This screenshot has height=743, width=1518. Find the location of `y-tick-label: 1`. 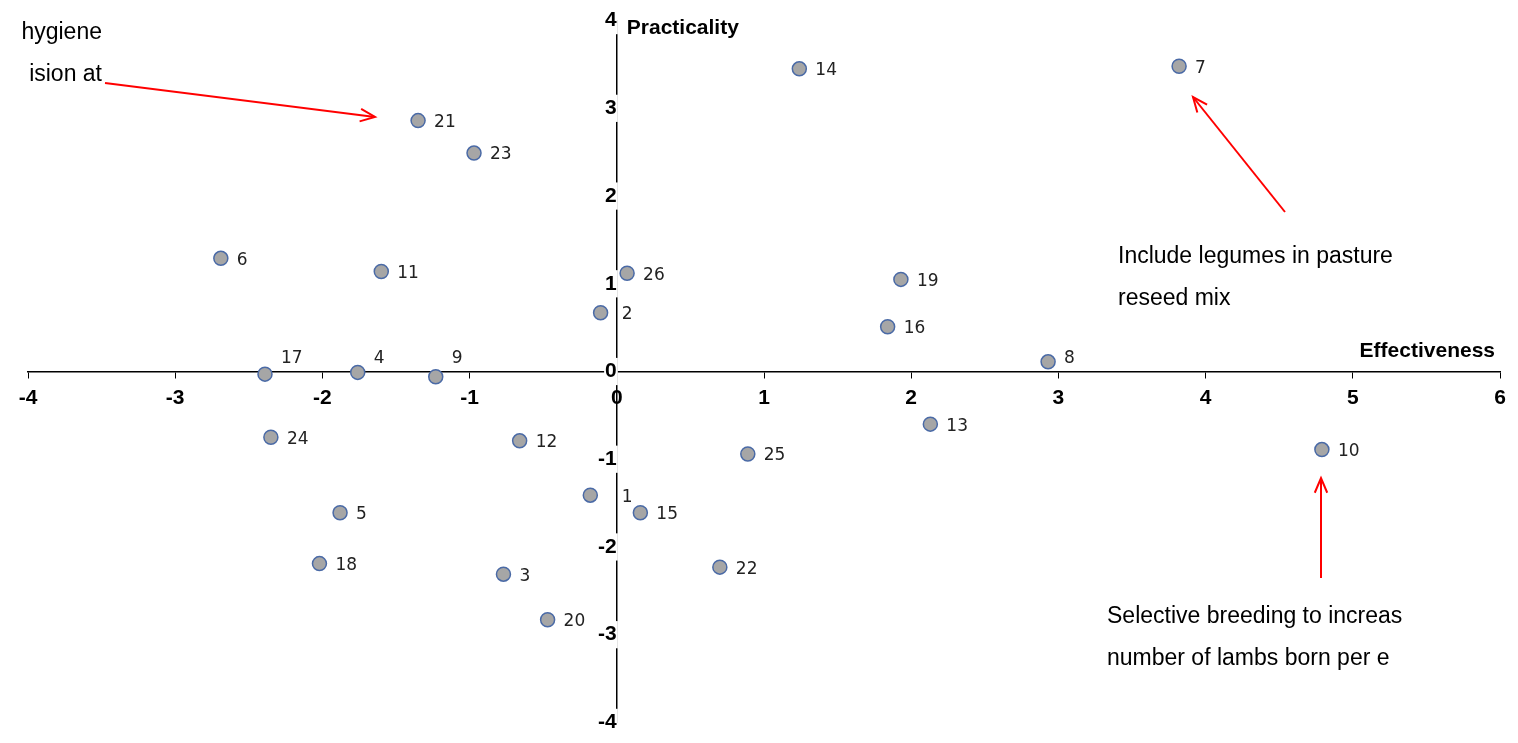

y-tick-label: 1 is located at coordinates (611, 282).